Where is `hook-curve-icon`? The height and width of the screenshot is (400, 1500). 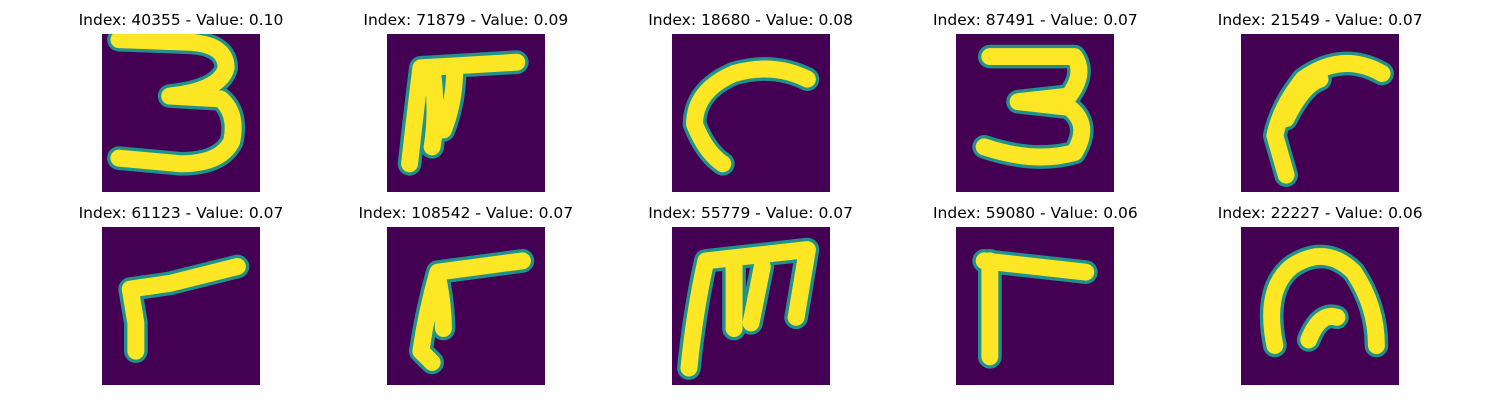
hook-curve-icon is located at coordinates (750, 113).